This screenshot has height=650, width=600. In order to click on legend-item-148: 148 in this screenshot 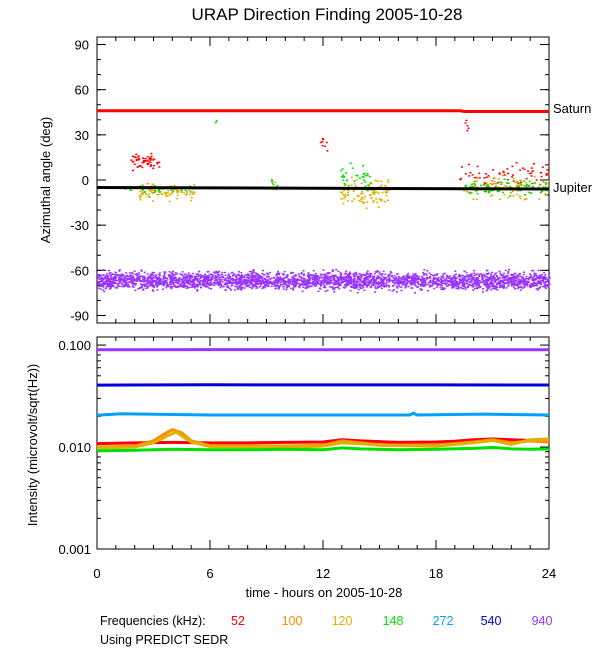, I will do `click(393, 621)`.